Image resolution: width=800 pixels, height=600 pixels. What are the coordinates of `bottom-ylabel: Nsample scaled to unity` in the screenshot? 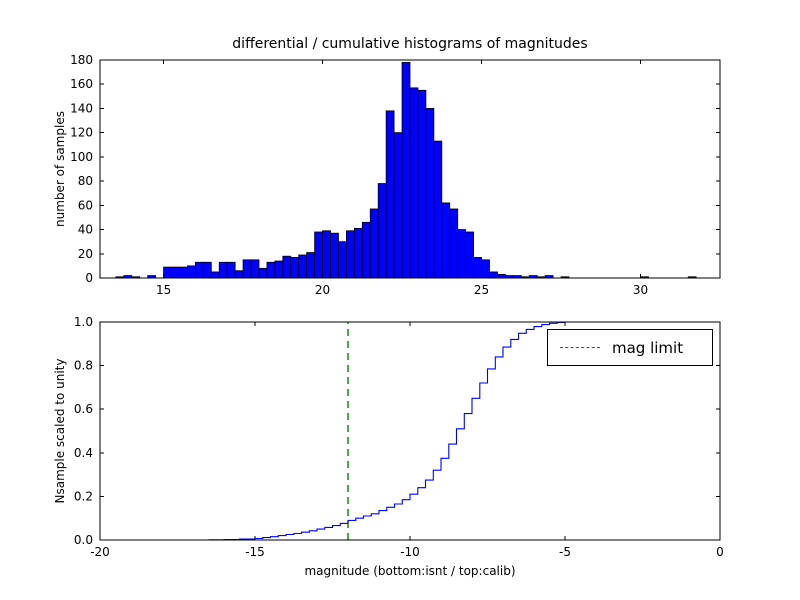 It's located at (60, 431).